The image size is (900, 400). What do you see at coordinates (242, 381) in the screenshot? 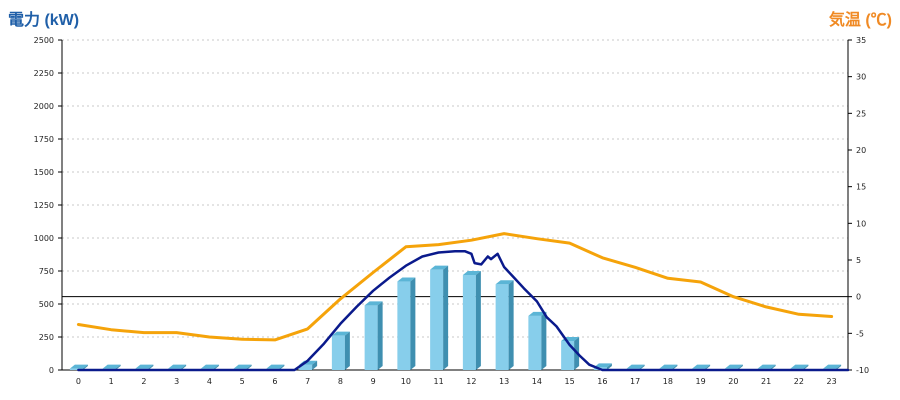
I see `x-tick-label: 5` at bounding box center [242, 381].